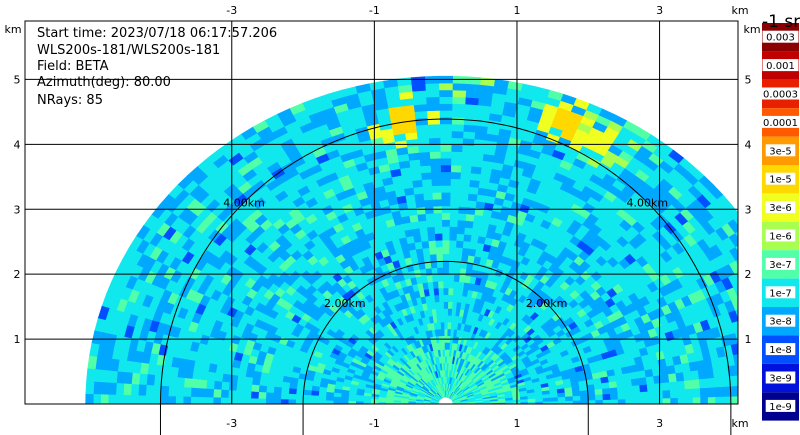 The image size is (800, 435). Describe the element at coordinates (445, 332) in the screenshot. I see `range-ring` at that location.